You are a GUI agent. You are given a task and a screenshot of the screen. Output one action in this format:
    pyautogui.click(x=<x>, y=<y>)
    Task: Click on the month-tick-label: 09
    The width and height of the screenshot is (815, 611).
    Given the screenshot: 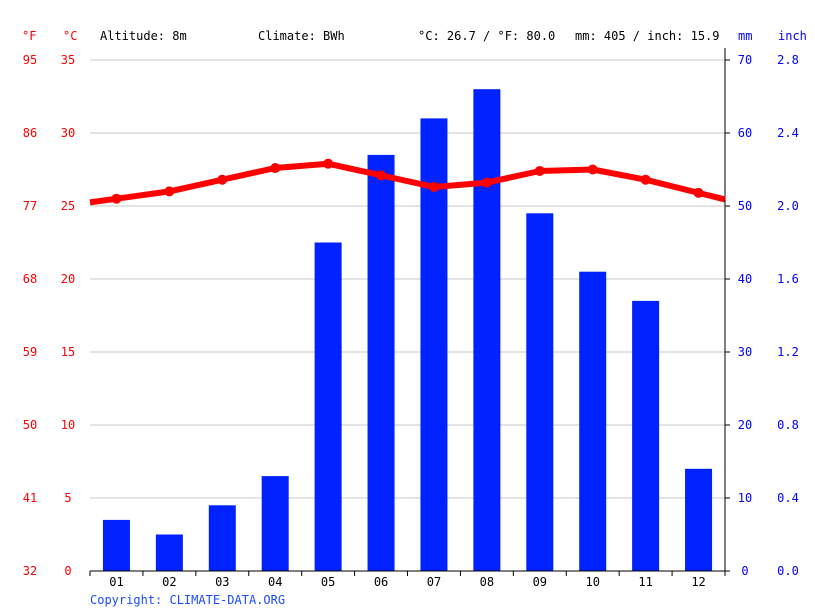 What is the action you would take?
    pyautogui.click(x=540, y=582)
    